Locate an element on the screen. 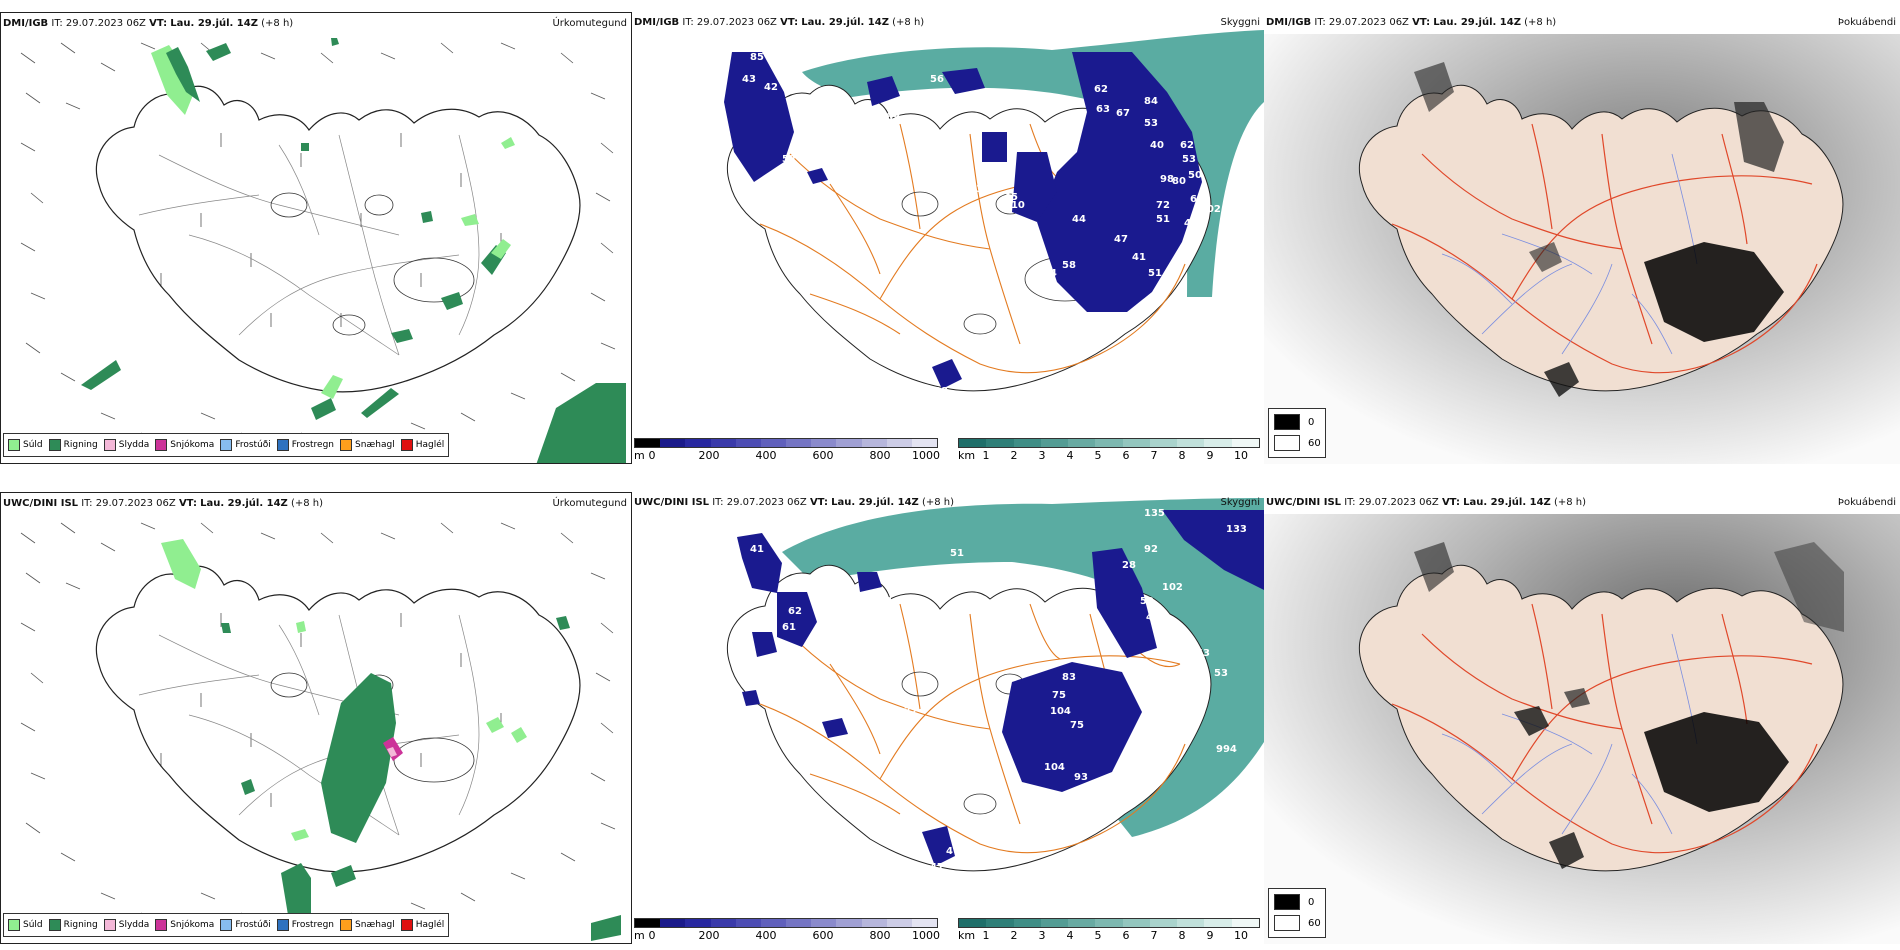 The height and width of the screenshot is (950, 1900). fog-legend: 0 60 is located at coordinates (1297, 433).